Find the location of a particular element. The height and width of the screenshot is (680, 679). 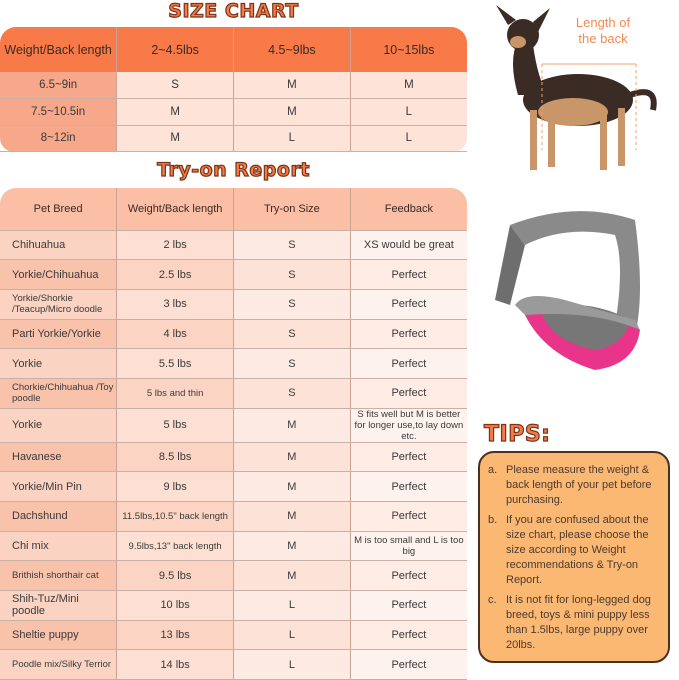

try-on-cell: Shih-Tuz/Mini poodle is located at coordinates (59, 605).